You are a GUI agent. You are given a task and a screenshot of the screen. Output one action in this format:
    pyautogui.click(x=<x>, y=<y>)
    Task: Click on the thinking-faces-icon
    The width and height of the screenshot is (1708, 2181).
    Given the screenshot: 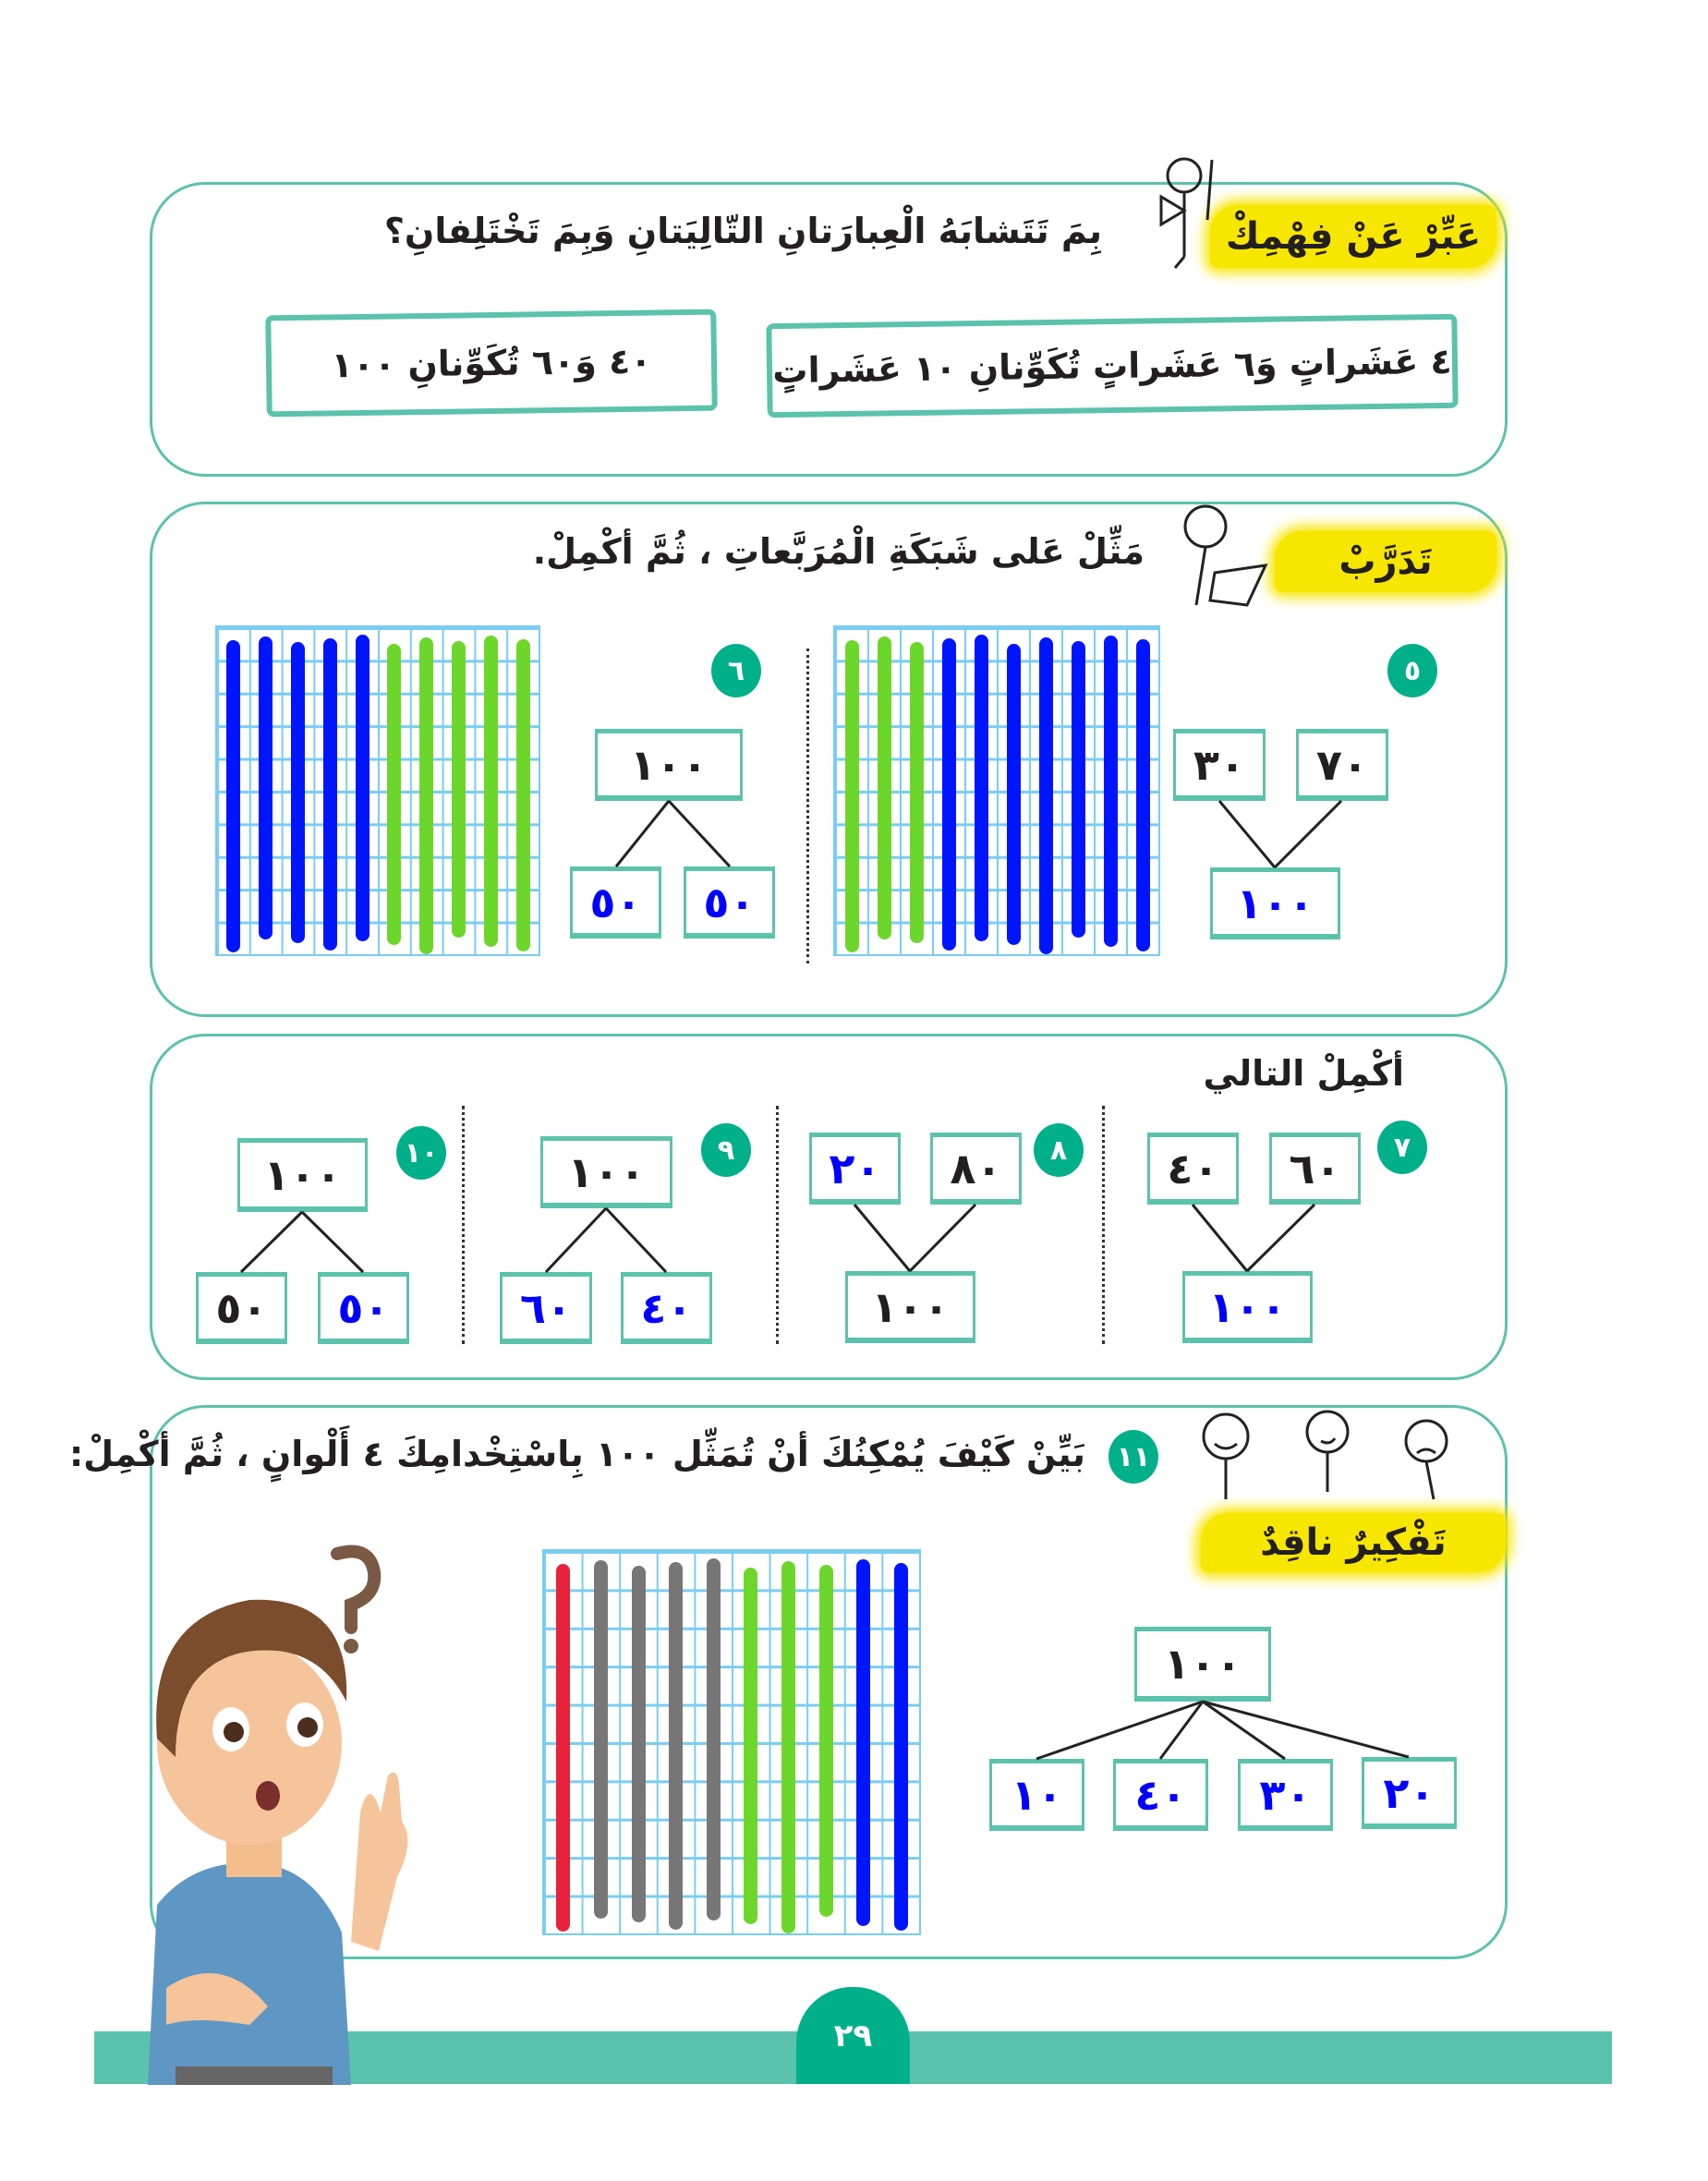 What is the action you would take?
    pyautogui.click(x=1325, y=1455)
    